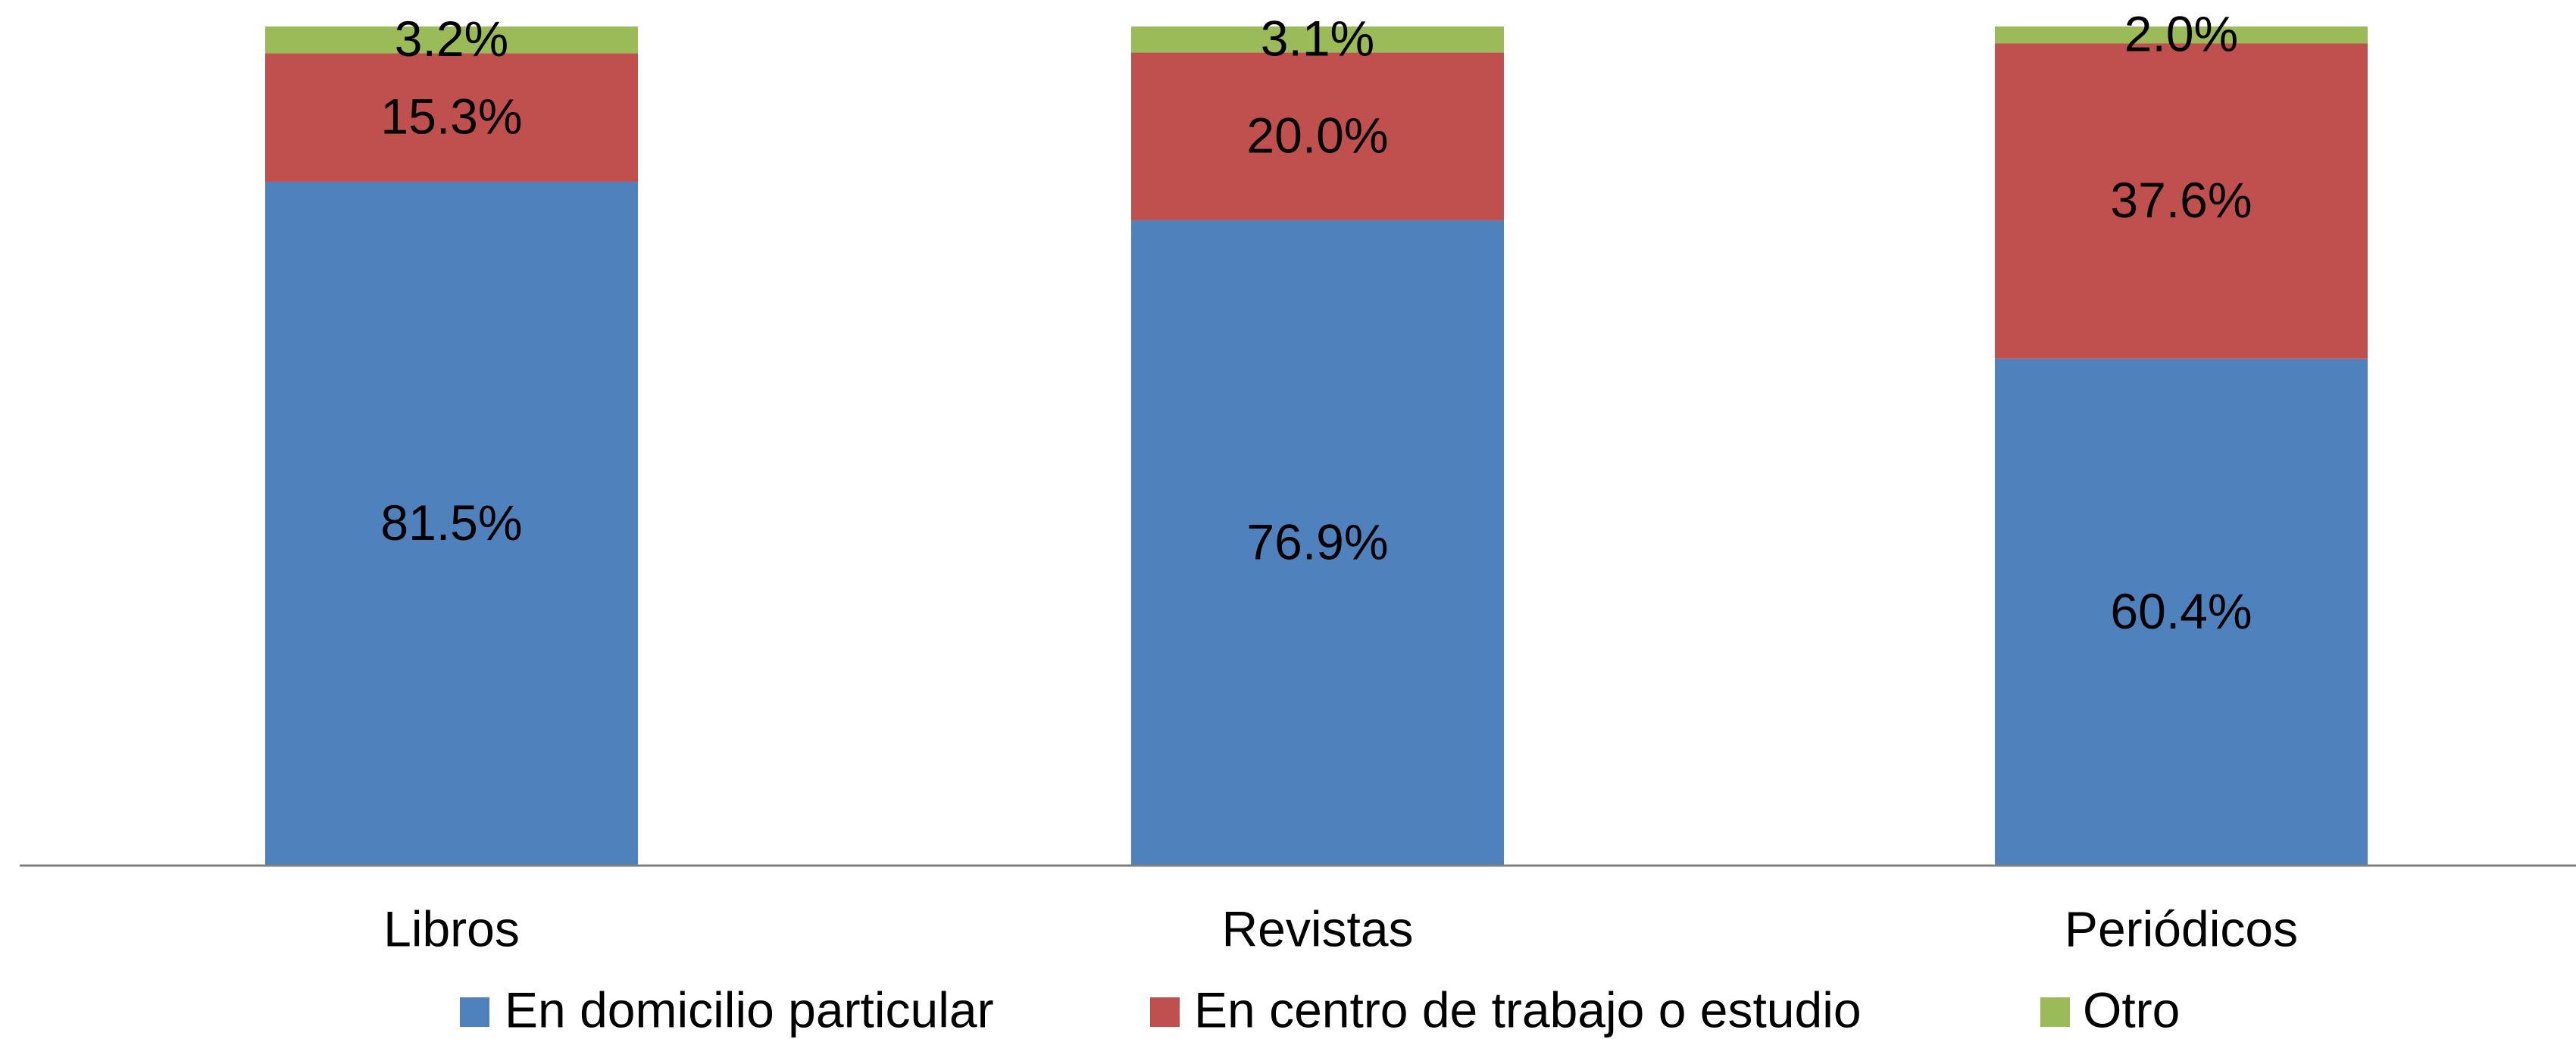  I want to click on data-label: 81.5%, so click(451, 523).